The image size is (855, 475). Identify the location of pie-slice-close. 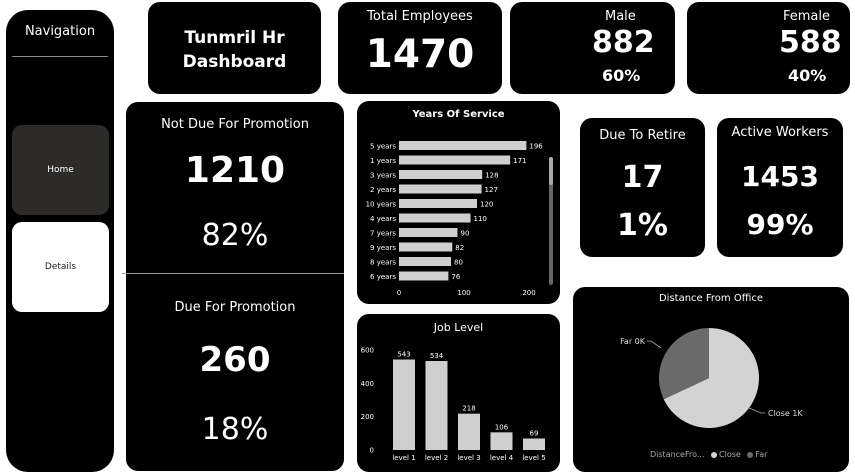
(711, 378).